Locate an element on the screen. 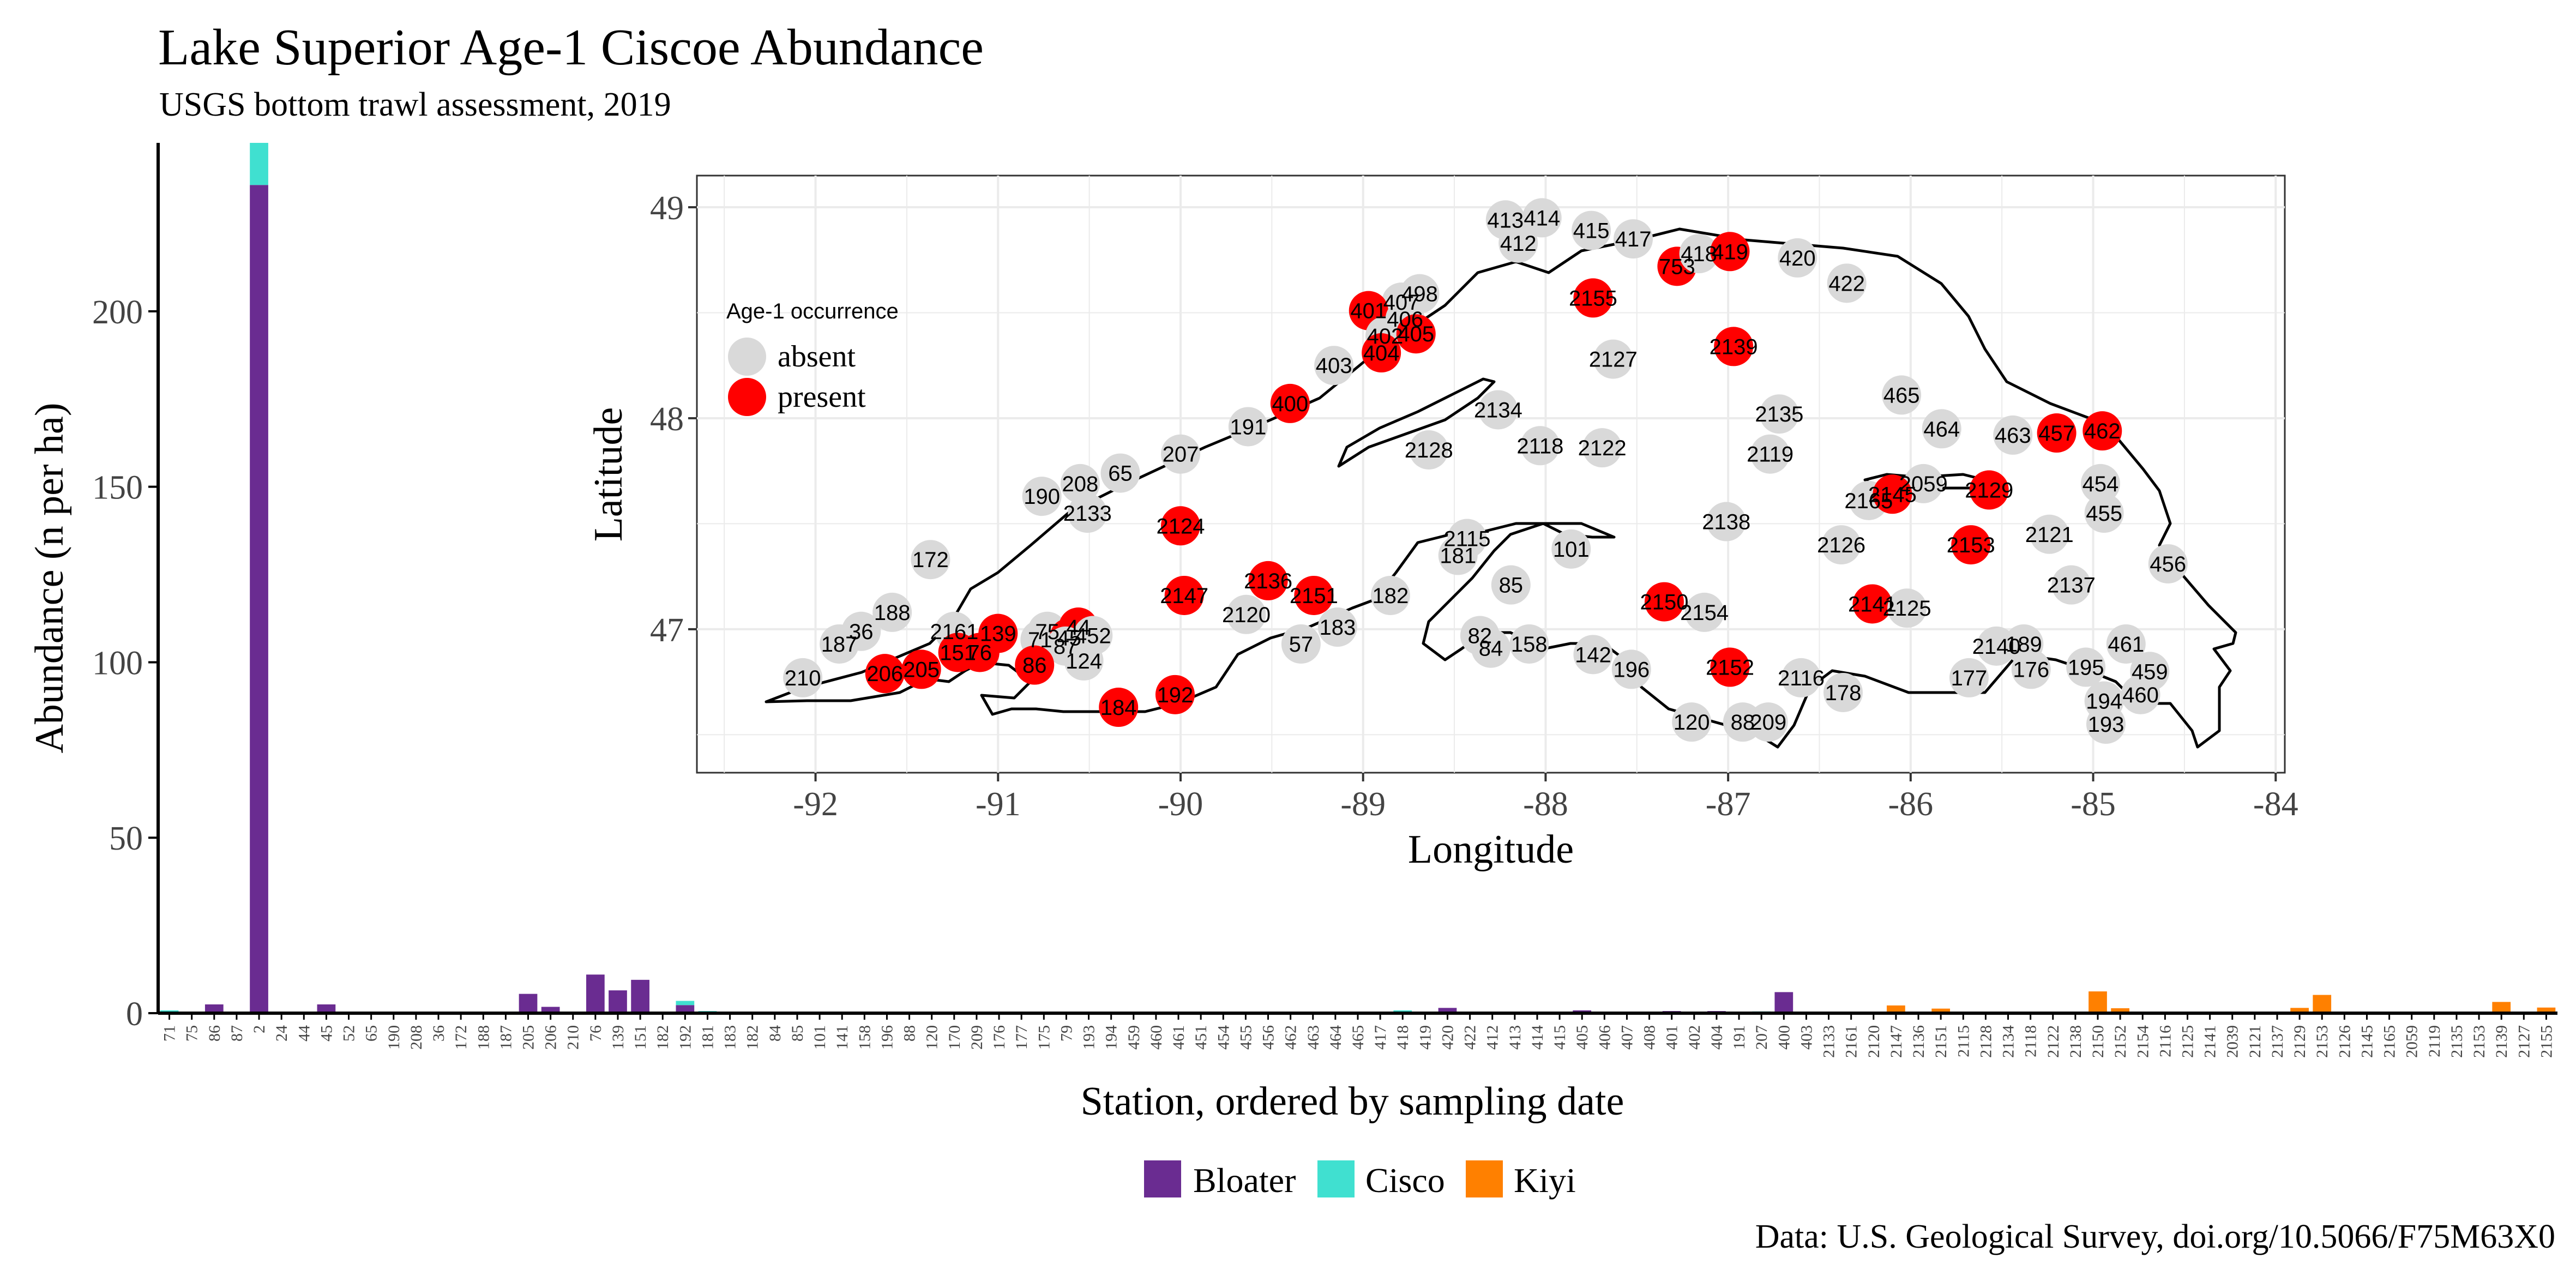 This screenshot has width=2576, height=1288. station-label: 404 is located at coordinates (1381, 353).